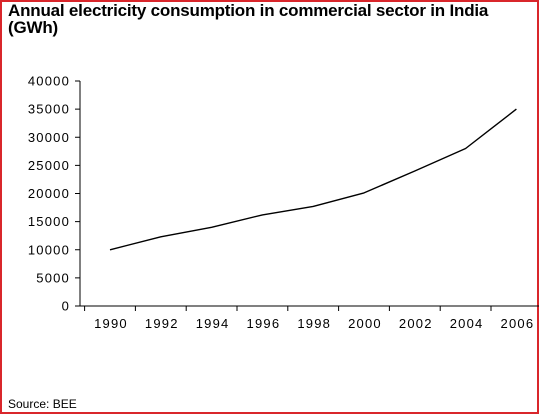  I want to click on y-axis: 0 5000 10000 15000 20000 25000 30000 35000 40000, so click(54, 194).